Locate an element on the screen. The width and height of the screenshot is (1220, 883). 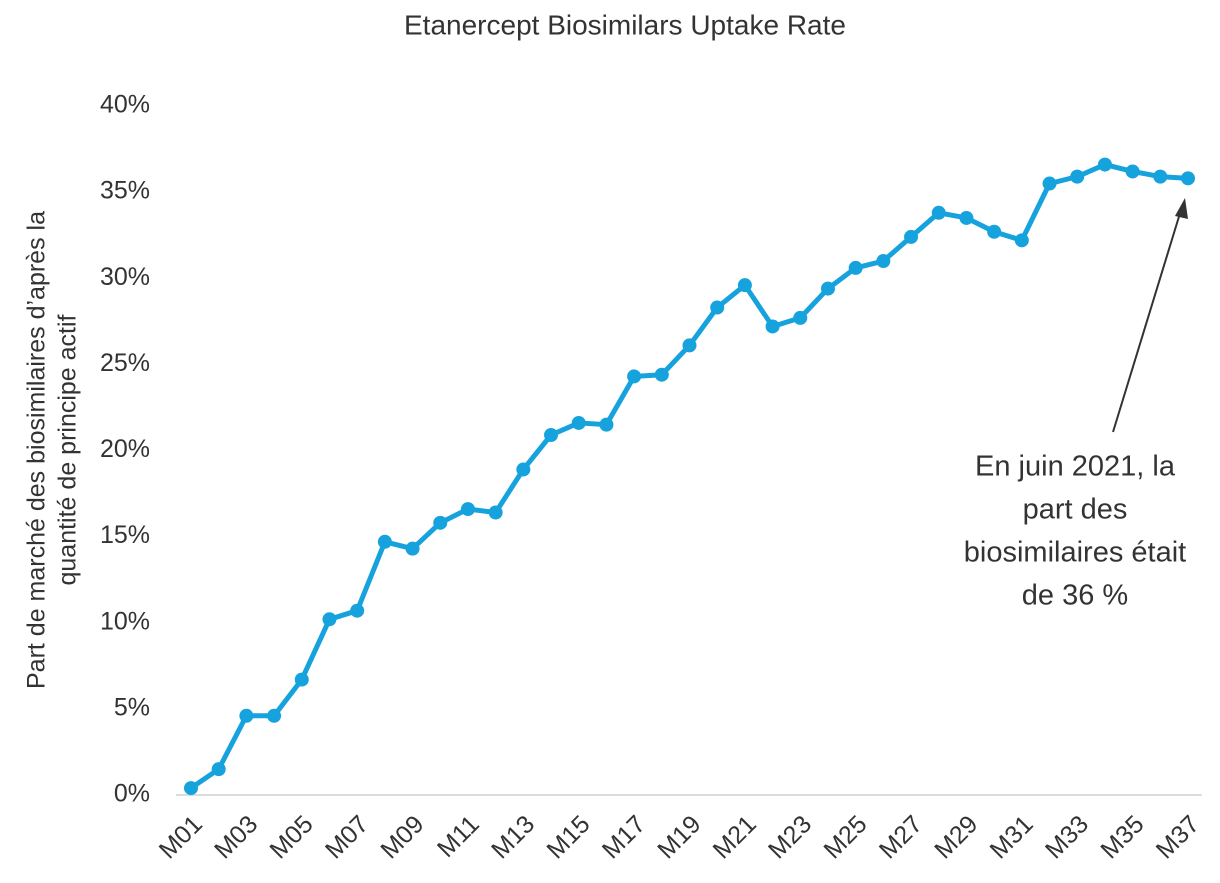
annotation-arrow is located at coordinates (1147, 321).